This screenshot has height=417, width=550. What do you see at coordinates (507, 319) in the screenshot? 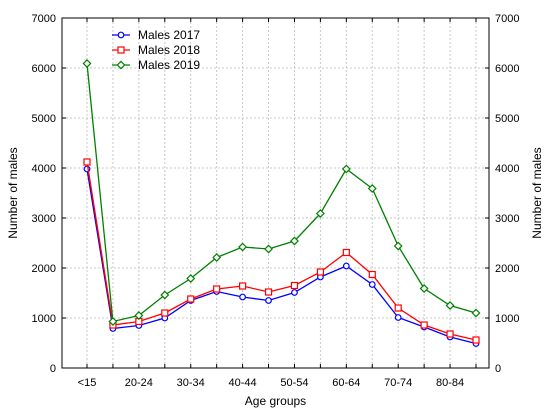
I see `y-tick-label-right: 1000` at bounding box center [507, 319].